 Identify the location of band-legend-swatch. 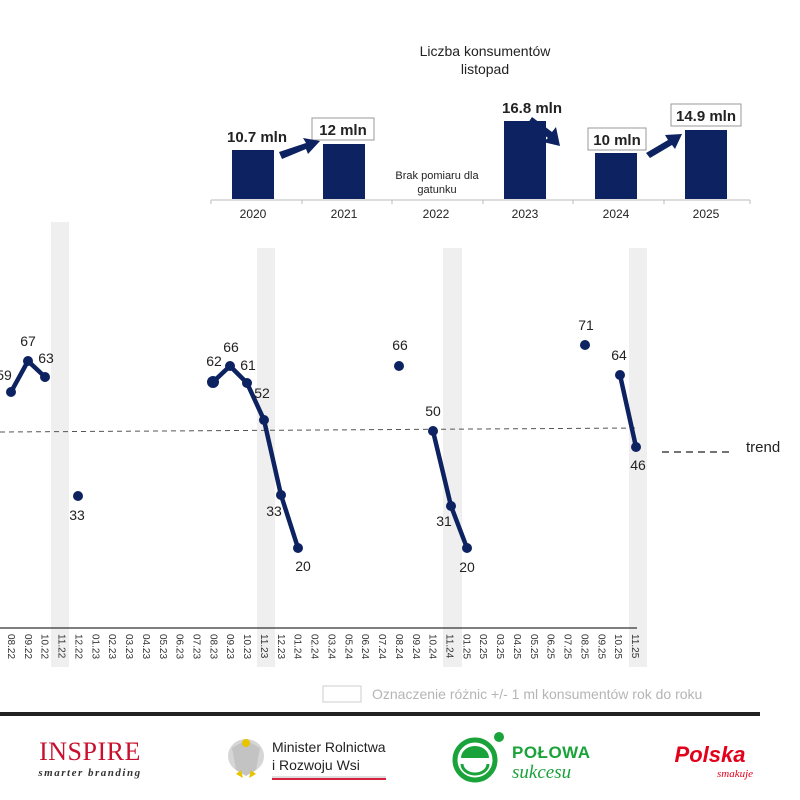
(342, 694).